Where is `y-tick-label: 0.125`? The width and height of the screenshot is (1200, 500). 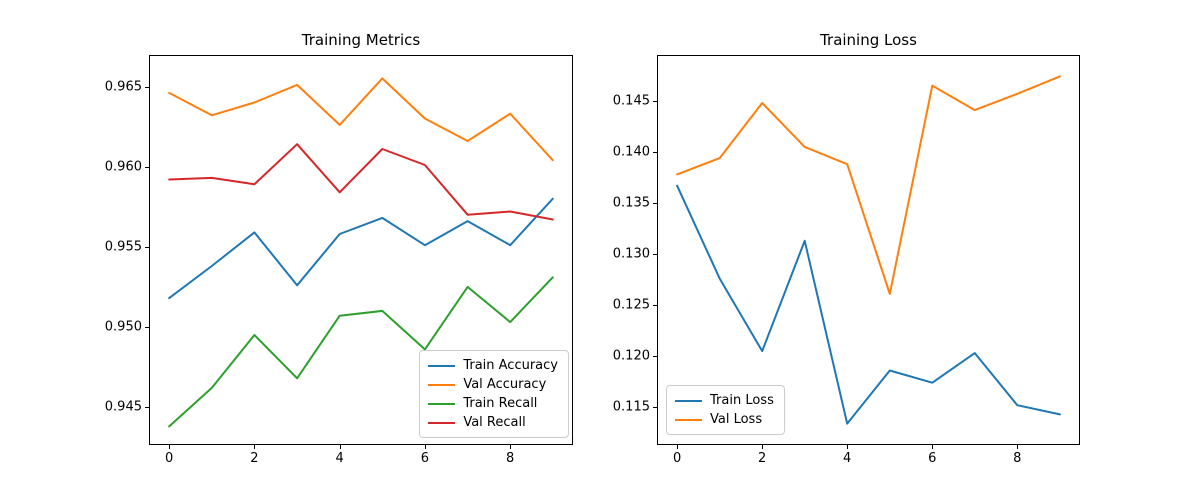 y-tick-label: 0.125 is located at coordinates (631, 305).